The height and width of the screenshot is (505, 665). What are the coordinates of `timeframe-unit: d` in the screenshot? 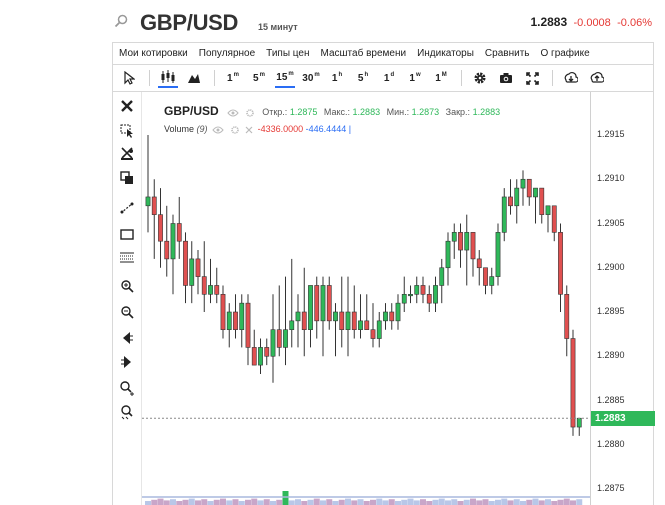 It's located at (392, 75).